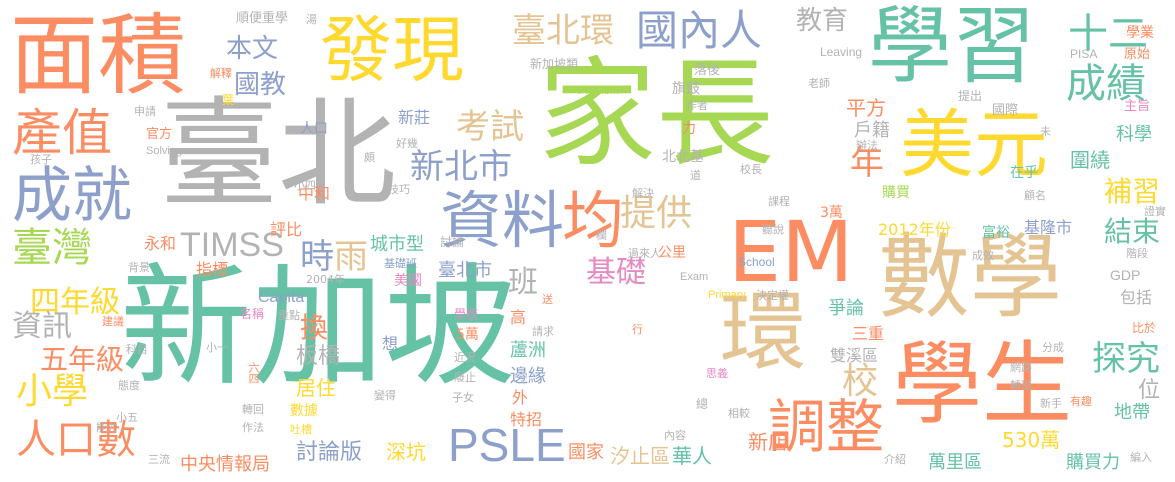  Describe the element at coordinates (212, 269) in the screenshot. I see `word-index: 指標` at that location.